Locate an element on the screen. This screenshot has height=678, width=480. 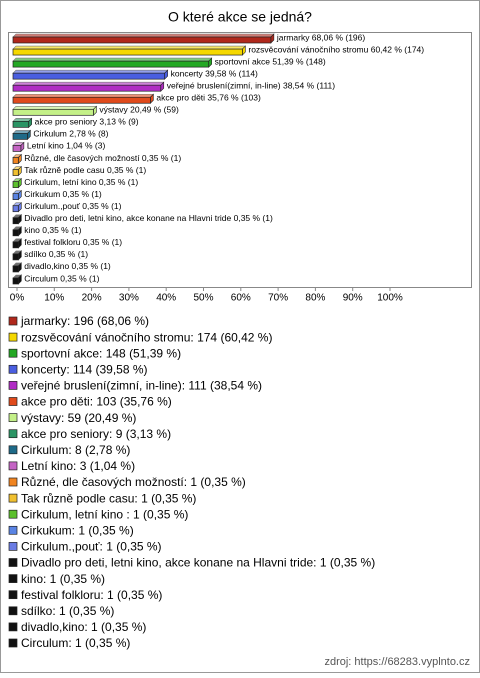
x-tick-label: 50% is located at coordinates (203, 298).